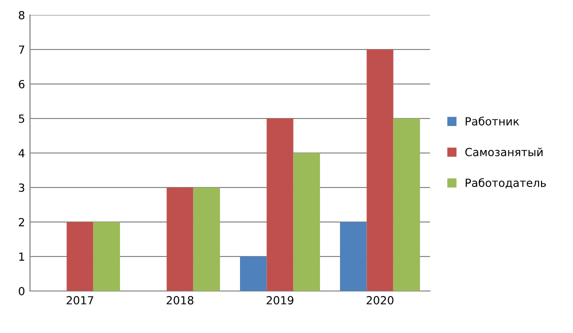 The image size is (573, 333). What do you see at coordinates (506, 183) in the screenshot?
I see `legend-label: Работодатель` at bounding box center [506, 183].